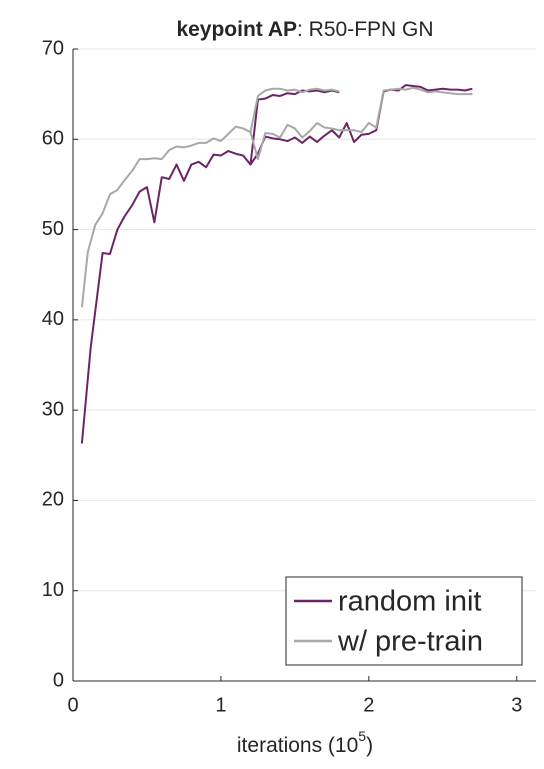  I want to click on x-tick-label: 0, so click(72, 705).